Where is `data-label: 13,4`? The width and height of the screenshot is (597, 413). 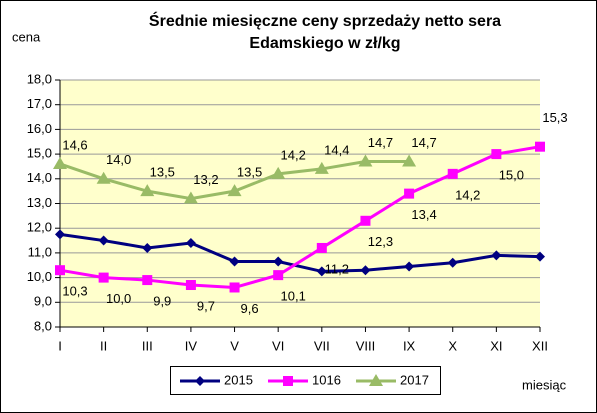
data-label: 13,4 is located at coordinates (423, 214).